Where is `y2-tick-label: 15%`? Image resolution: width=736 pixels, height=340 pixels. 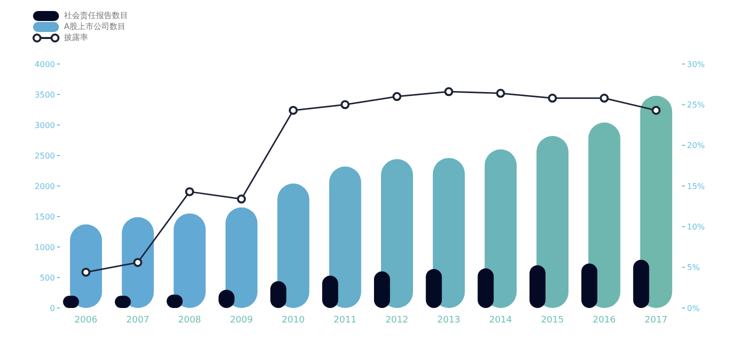 y2-tick-label: 15% is located at coordinates (696, 186).